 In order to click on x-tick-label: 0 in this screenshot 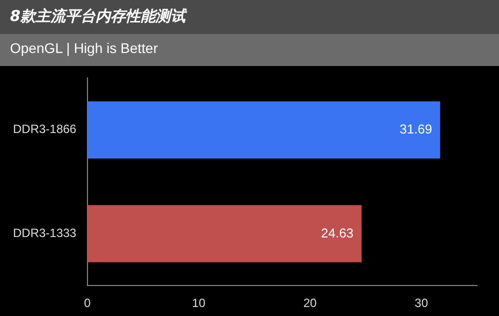, I will do `click(88, 303)`.